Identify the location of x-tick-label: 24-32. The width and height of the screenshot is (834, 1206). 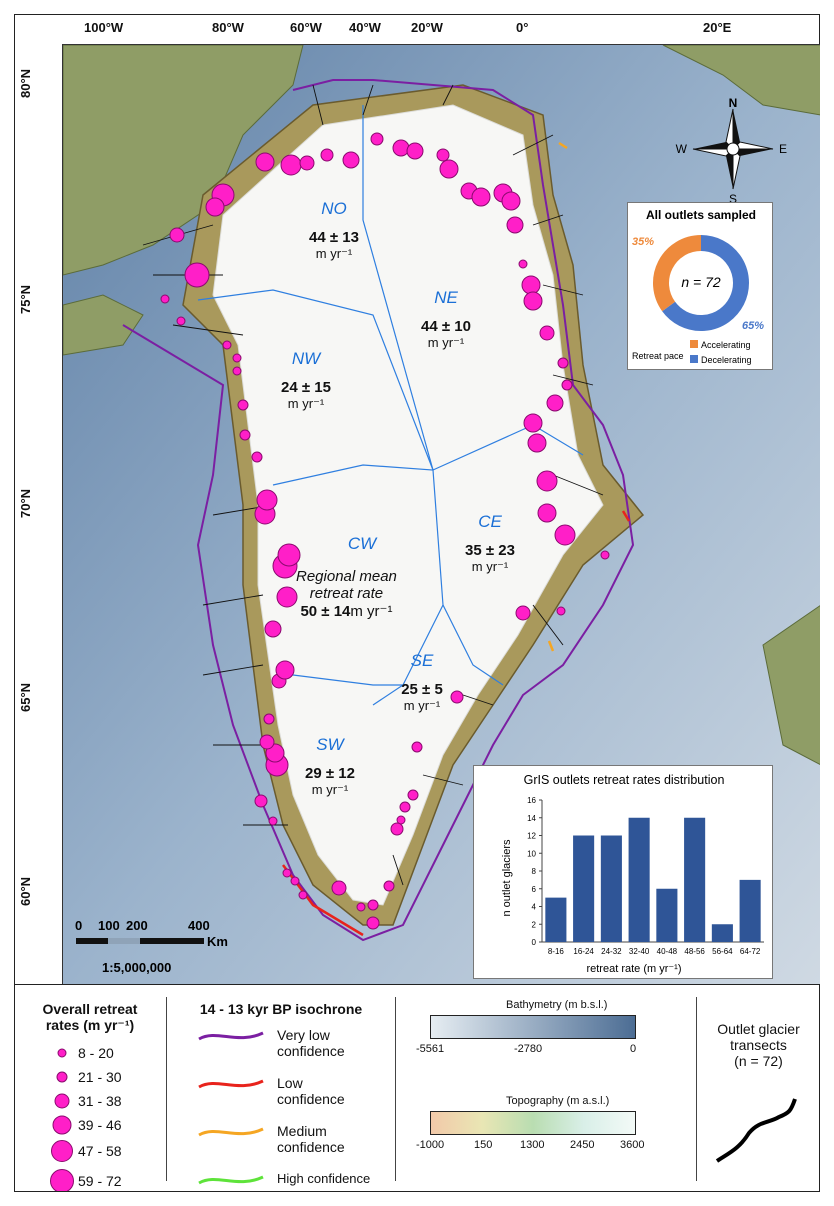
(611, 951).